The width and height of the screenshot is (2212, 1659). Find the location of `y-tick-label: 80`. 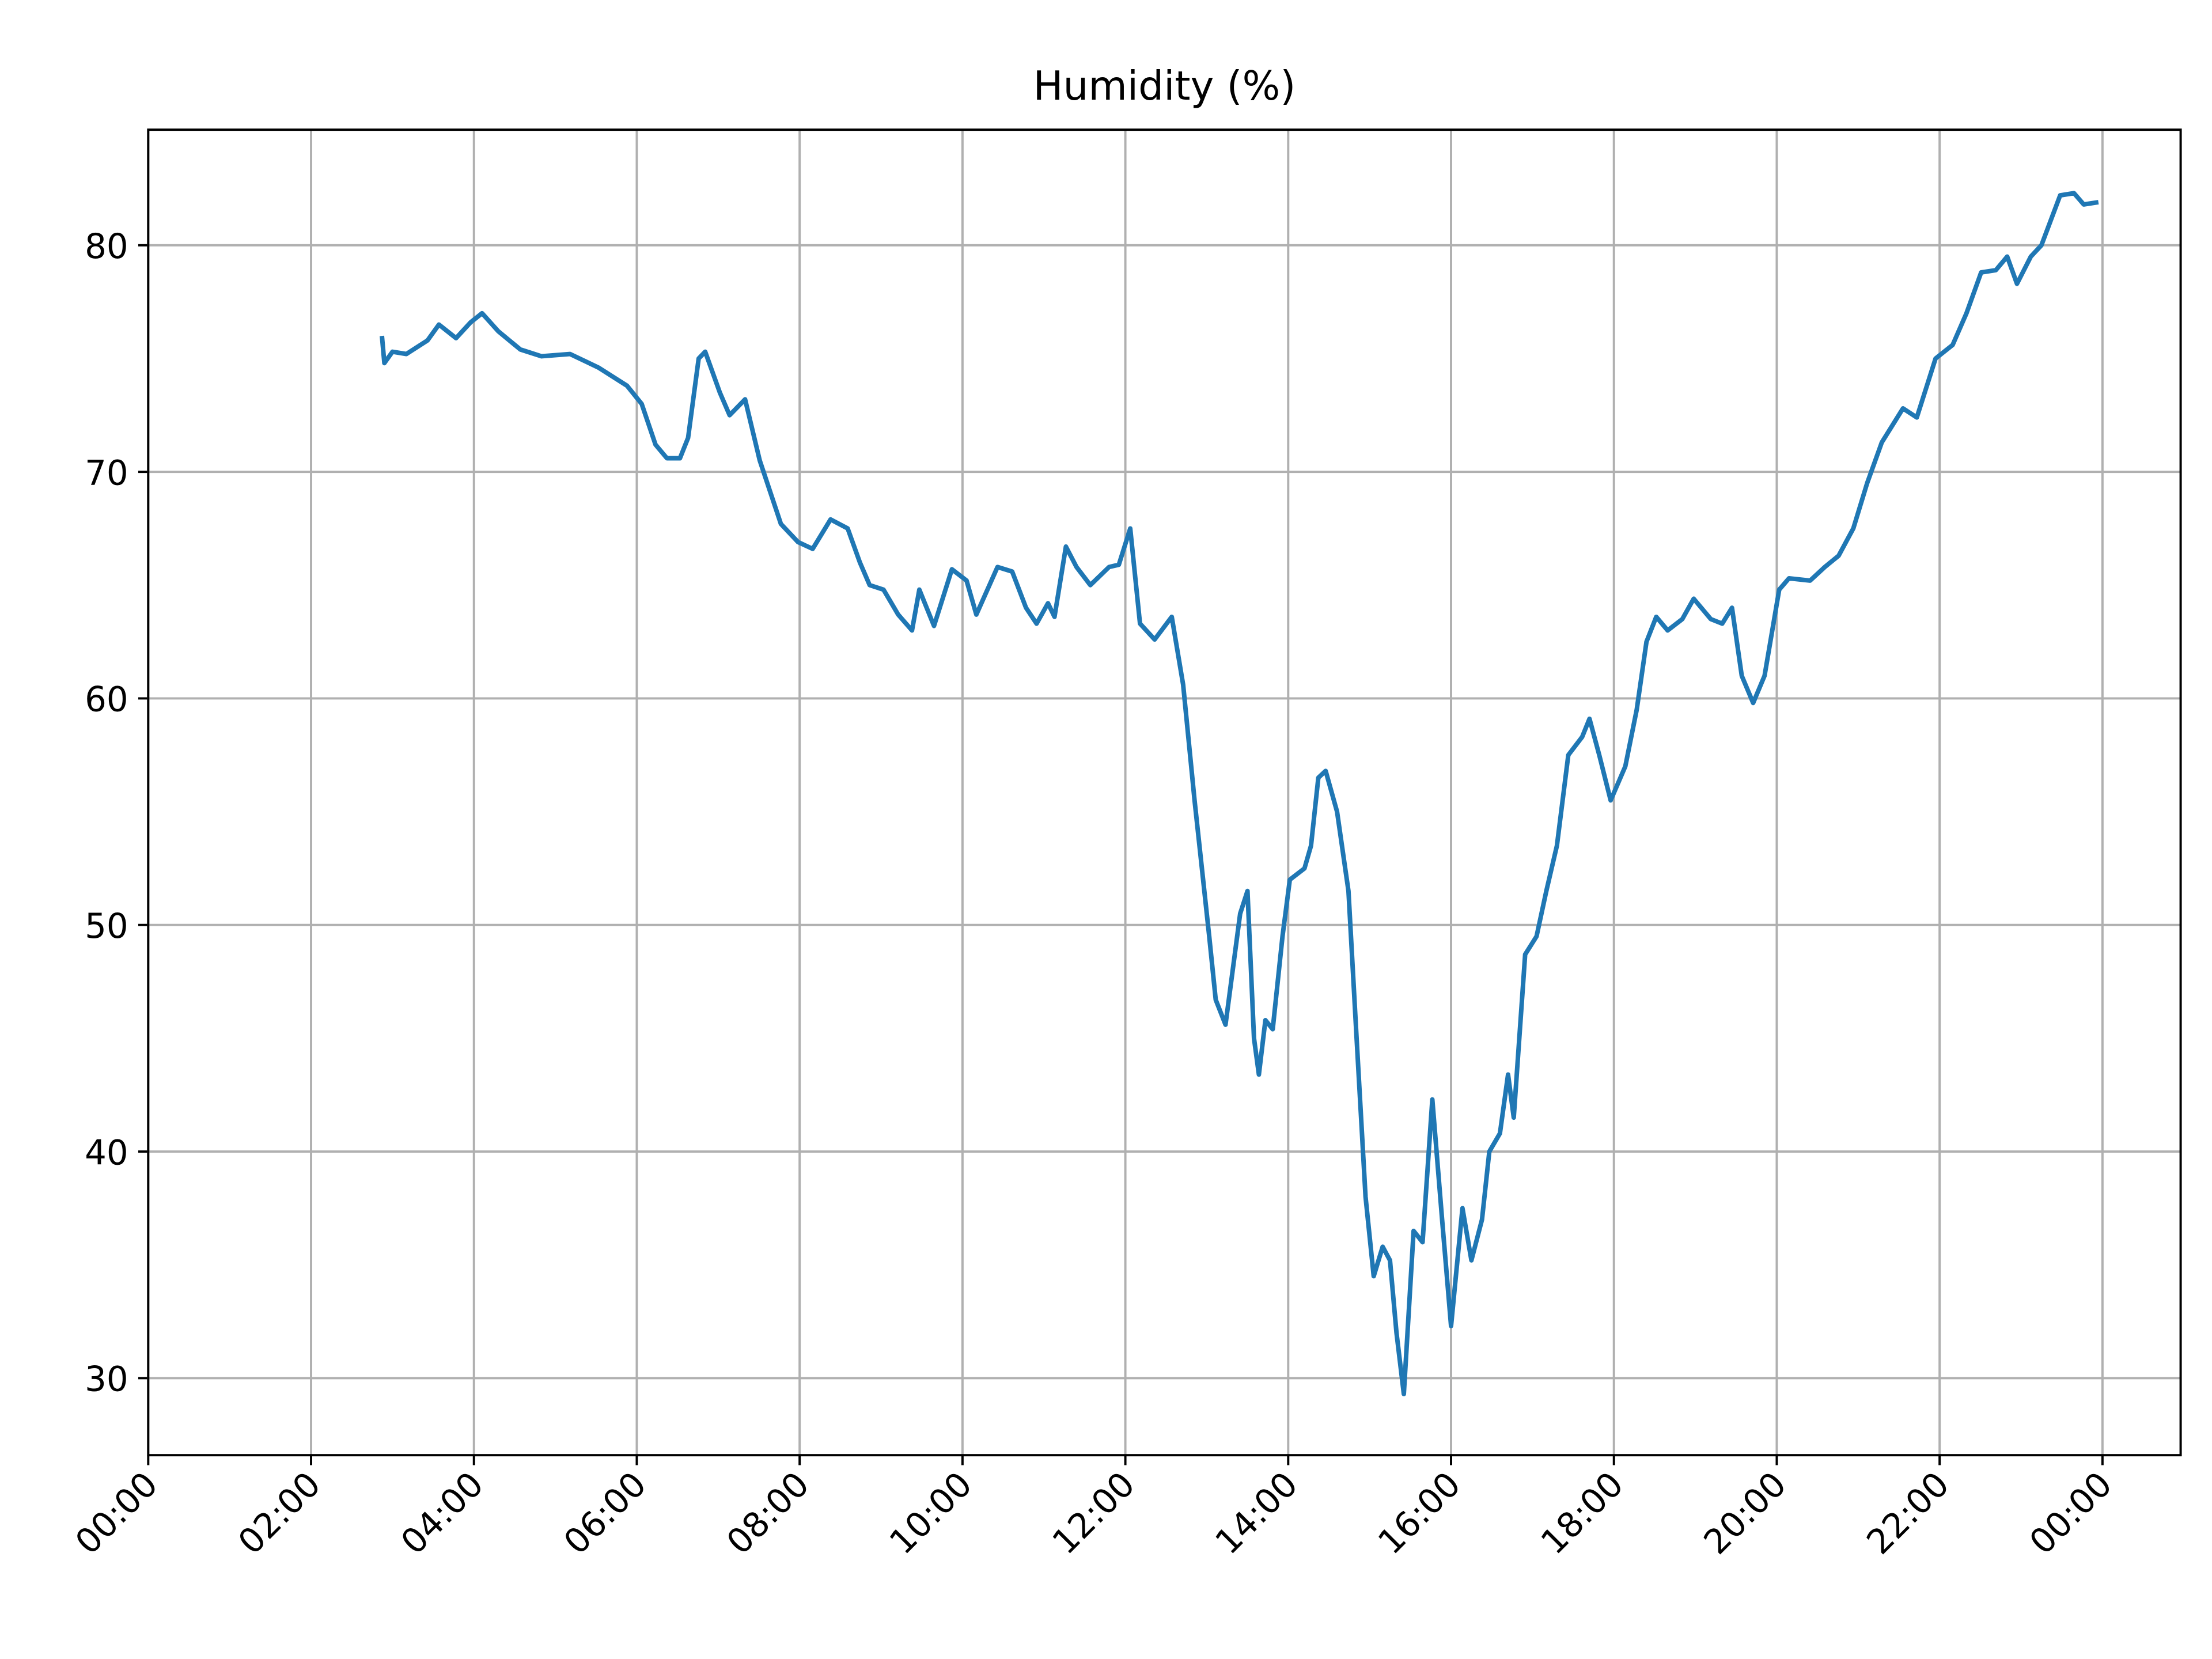

y-tick-label: 80 is located at coordinates (106, 247).